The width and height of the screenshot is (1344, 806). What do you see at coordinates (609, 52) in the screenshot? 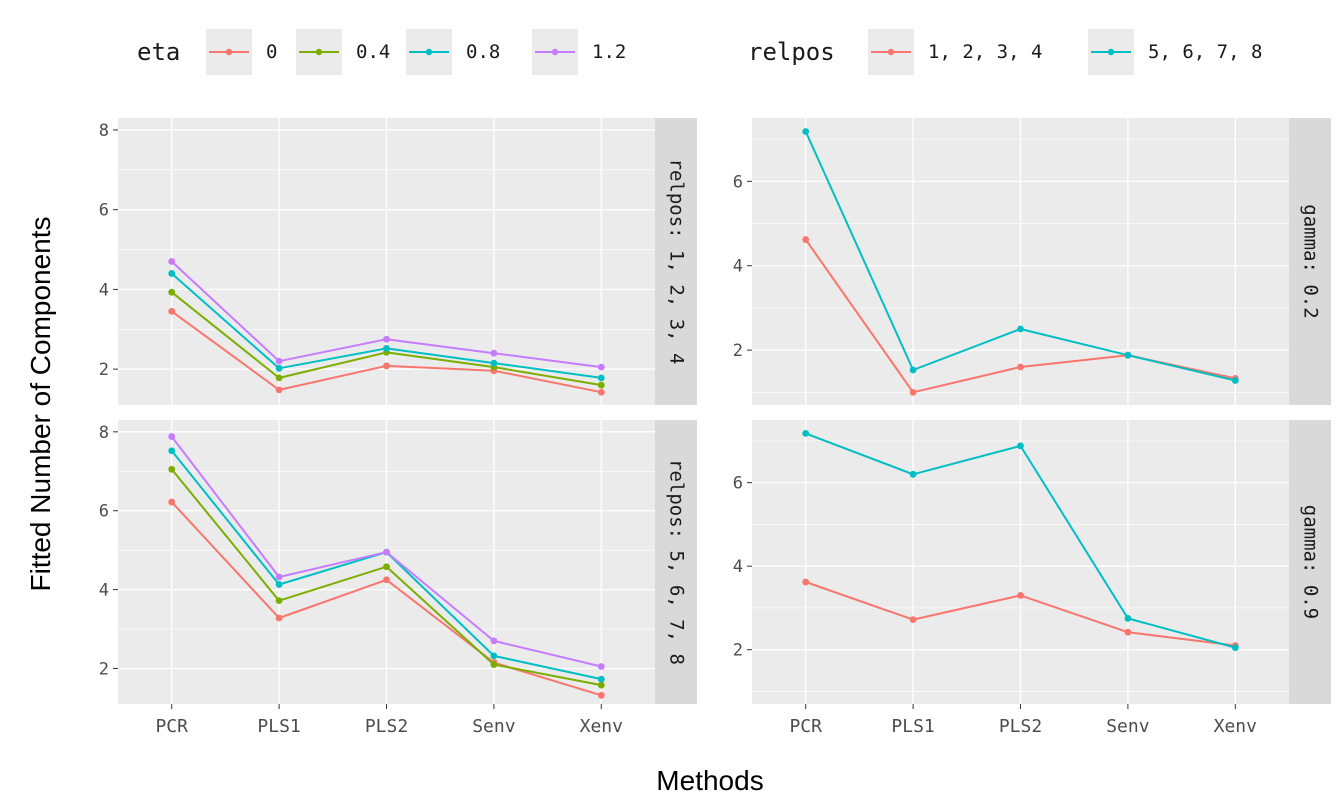
I see `legend-label: 1.2` at bounding box center [609, 52].